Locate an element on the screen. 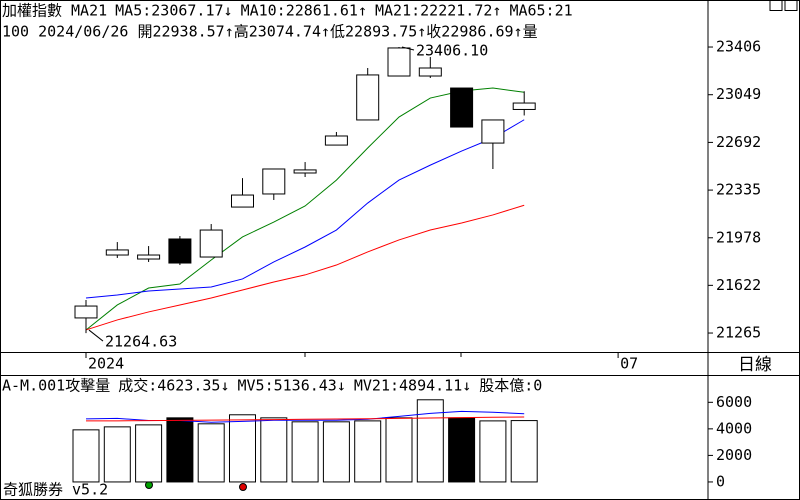 The height and width of the screenshot is (500, 800). legend-entry: 加權指數 MA21 is located at coordinates (54, 11).